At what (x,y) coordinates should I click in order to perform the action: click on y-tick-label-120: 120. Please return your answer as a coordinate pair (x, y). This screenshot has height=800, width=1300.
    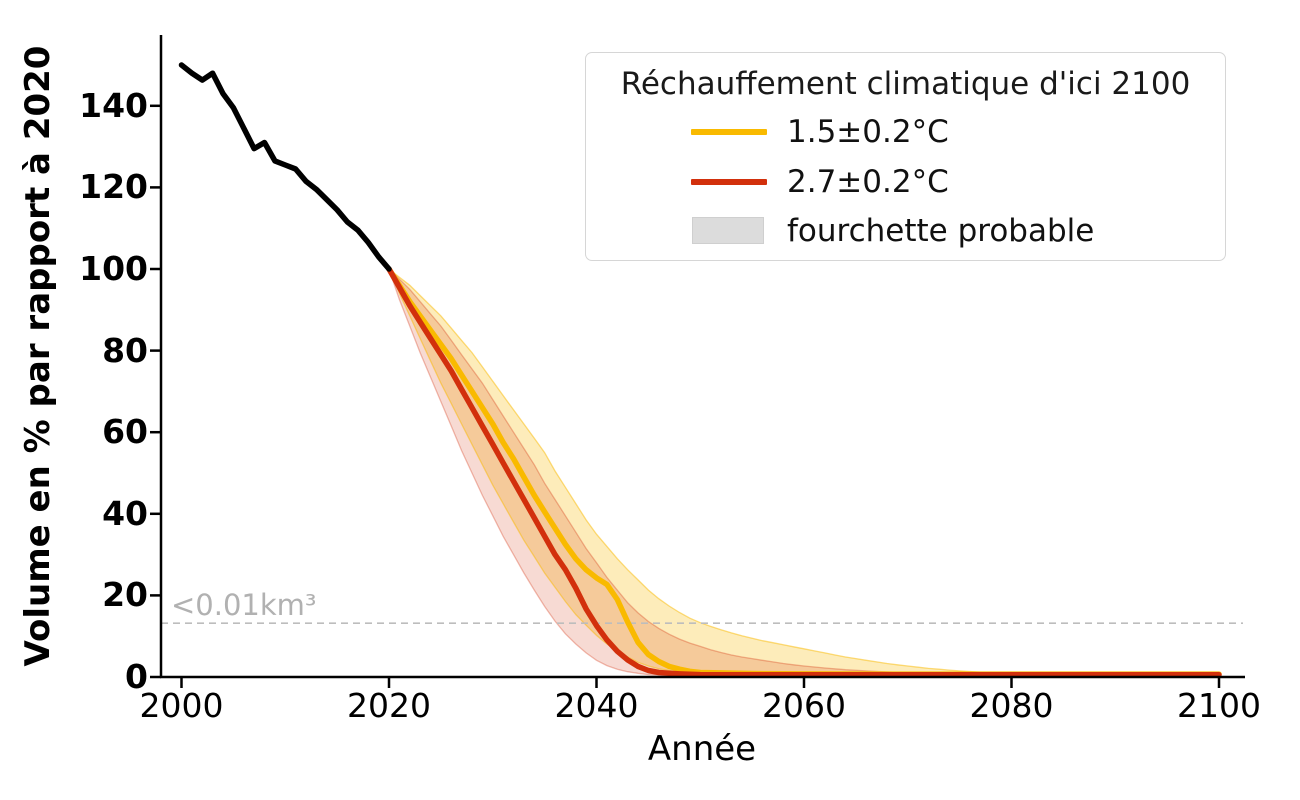
    Looking at the image, I should click on (113, 187).